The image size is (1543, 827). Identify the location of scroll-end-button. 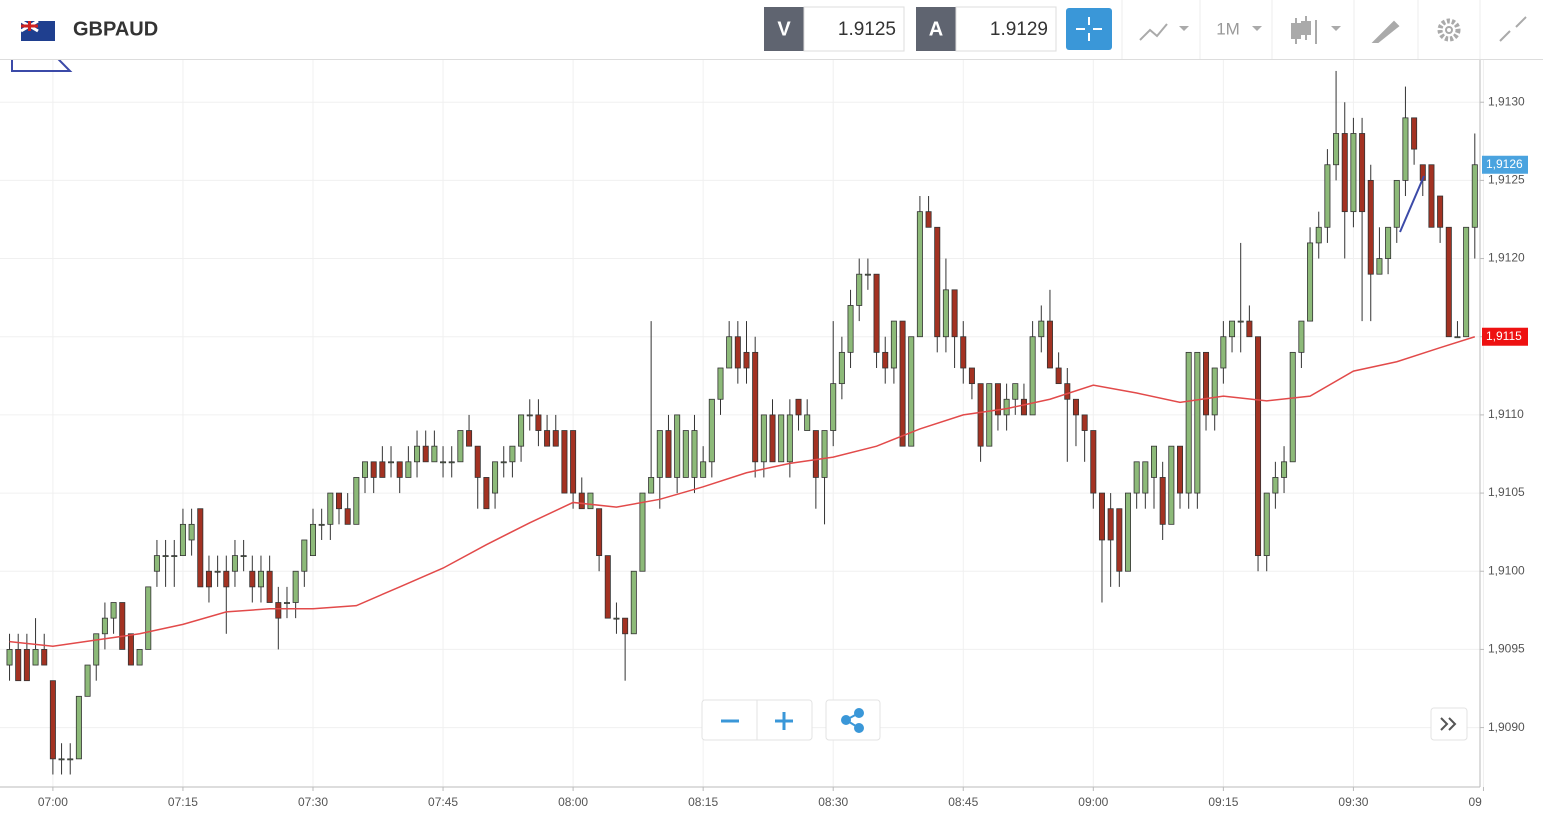
(1449, 724).